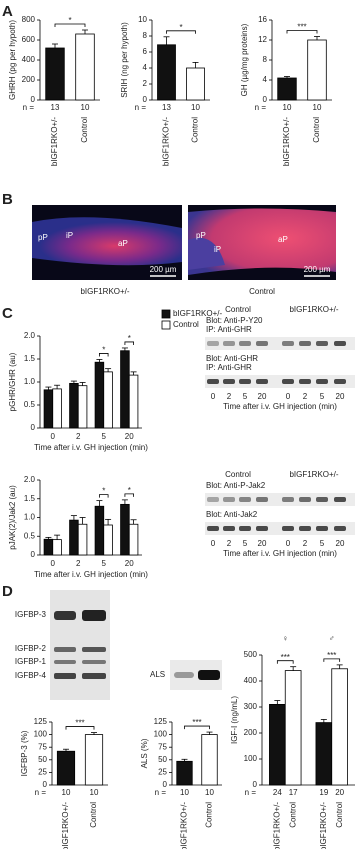 Image resolution: width=364 pixels, height=849 pixels. Describe the element at coordinates (229, 367) in the screenshot. I see `blot-label: IP: Anti-GHR` at that location.